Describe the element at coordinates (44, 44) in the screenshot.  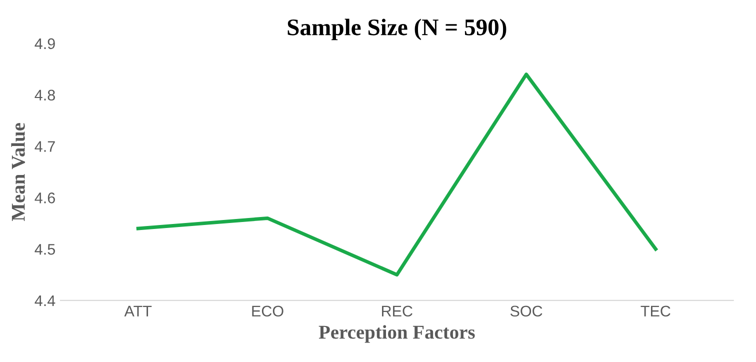
I see `y-tick-label: 4.9` at that location.